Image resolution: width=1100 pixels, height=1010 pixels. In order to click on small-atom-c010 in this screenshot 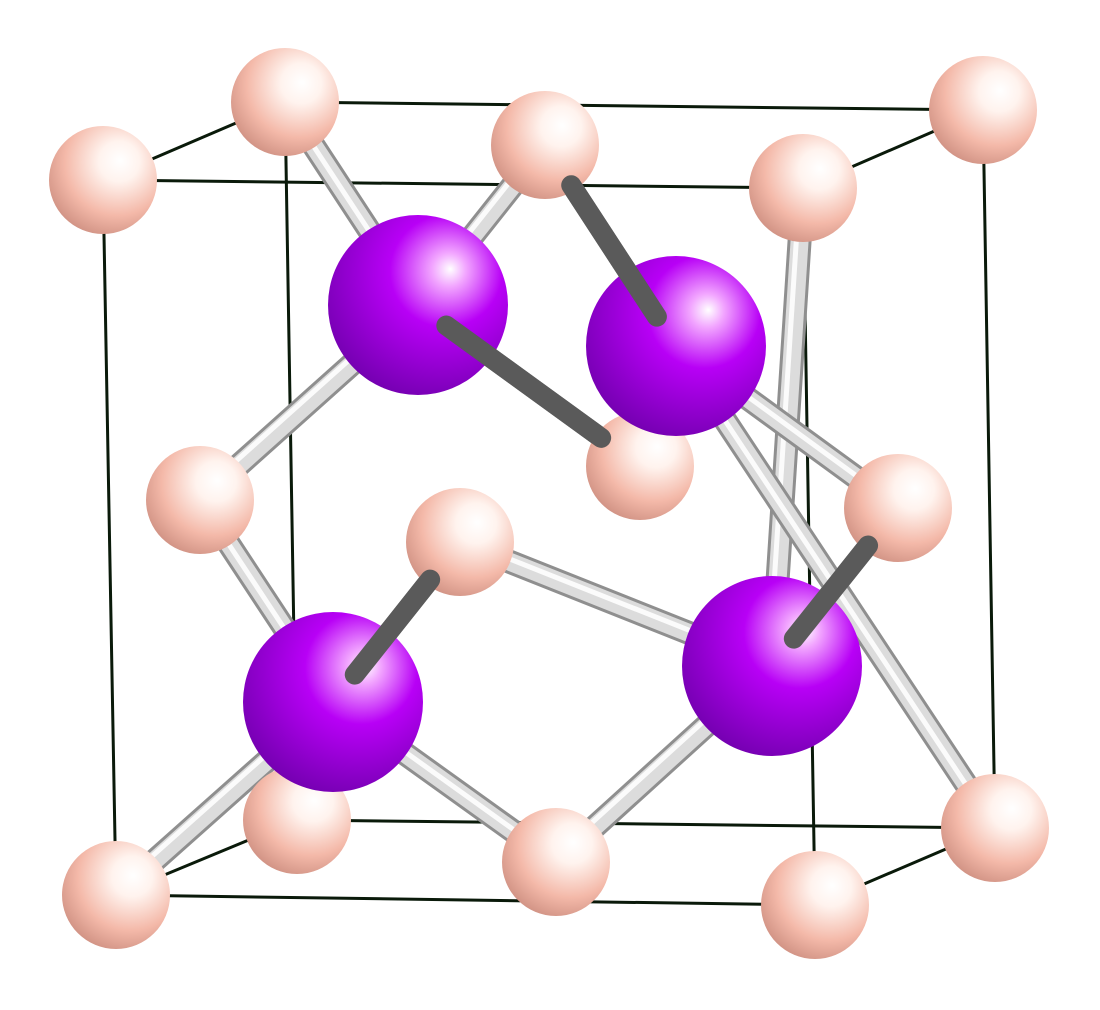, I will do `click(297, 820)`.